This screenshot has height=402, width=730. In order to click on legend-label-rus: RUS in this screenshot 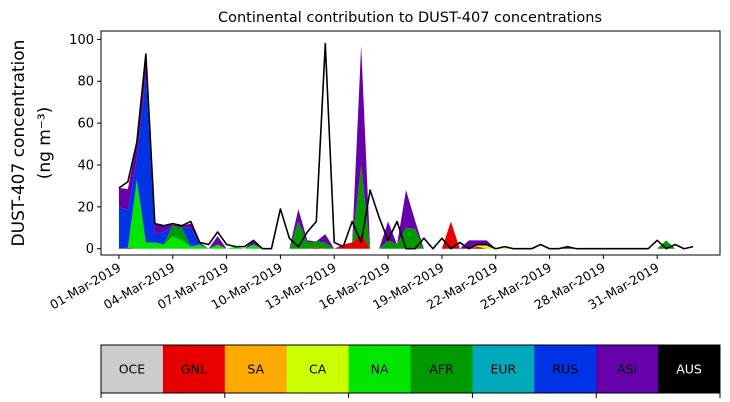, I will do `click(565, 369)`.